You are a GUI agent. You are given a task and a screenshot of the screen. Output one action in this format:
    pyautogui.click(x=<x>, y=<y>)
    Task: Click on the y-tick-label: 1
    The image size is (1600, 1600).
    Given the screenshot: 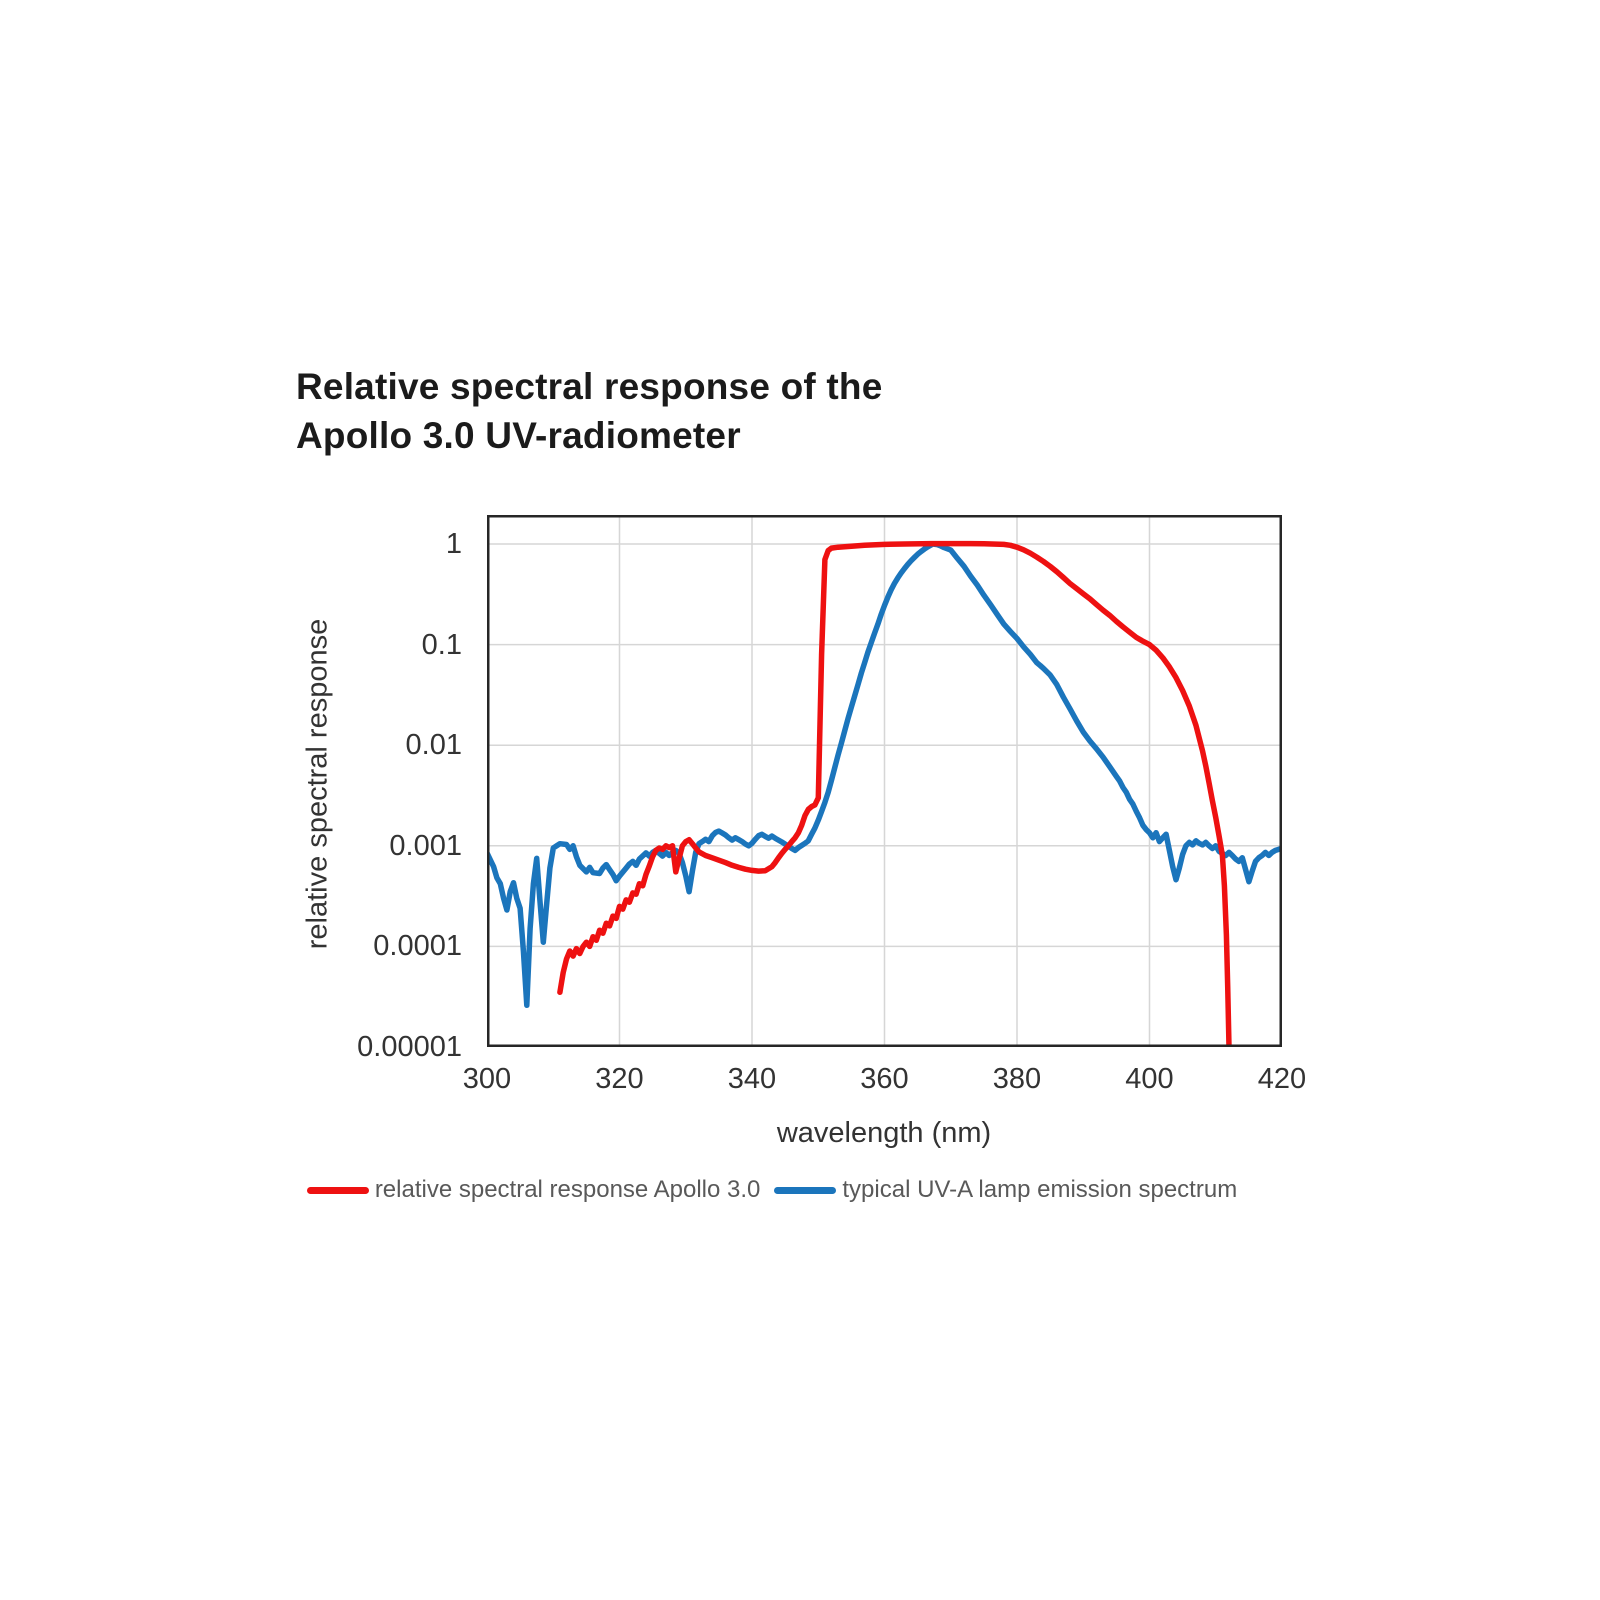 What is the action you would take?
    pyautogui.click(x=453, y=544)
    